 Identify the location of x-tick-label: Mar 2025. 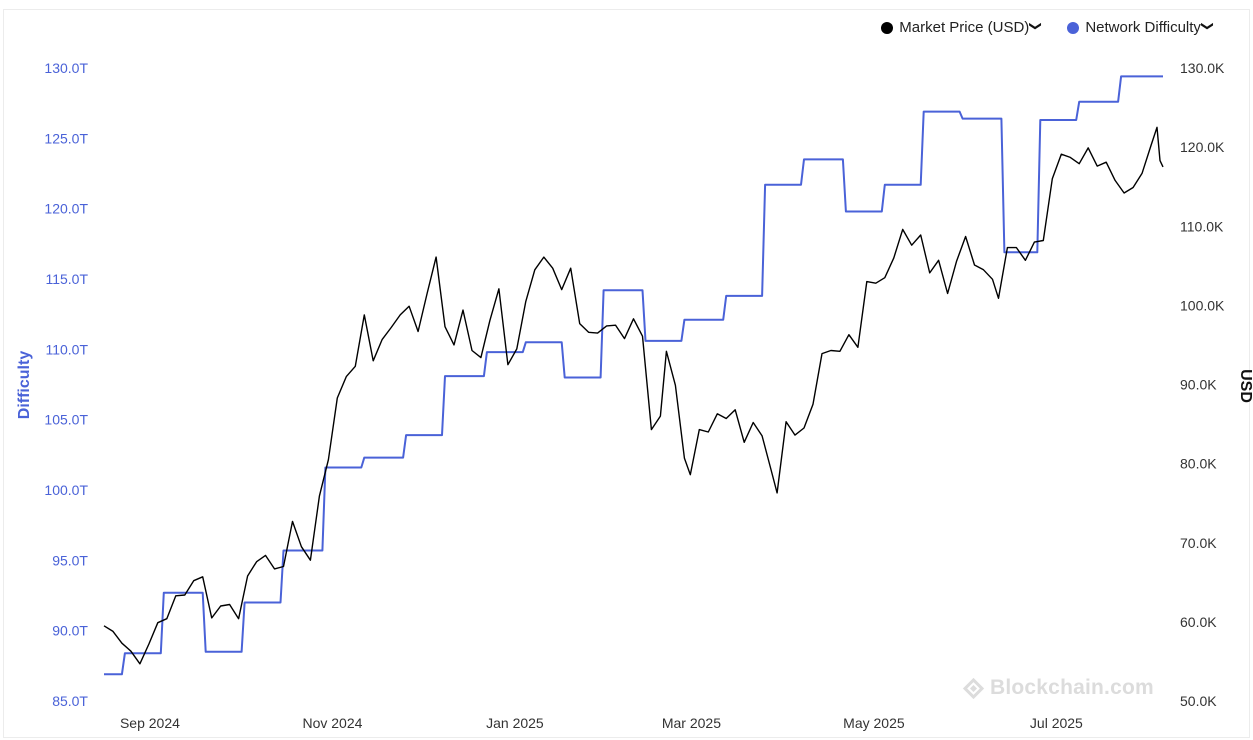
(691, 723).